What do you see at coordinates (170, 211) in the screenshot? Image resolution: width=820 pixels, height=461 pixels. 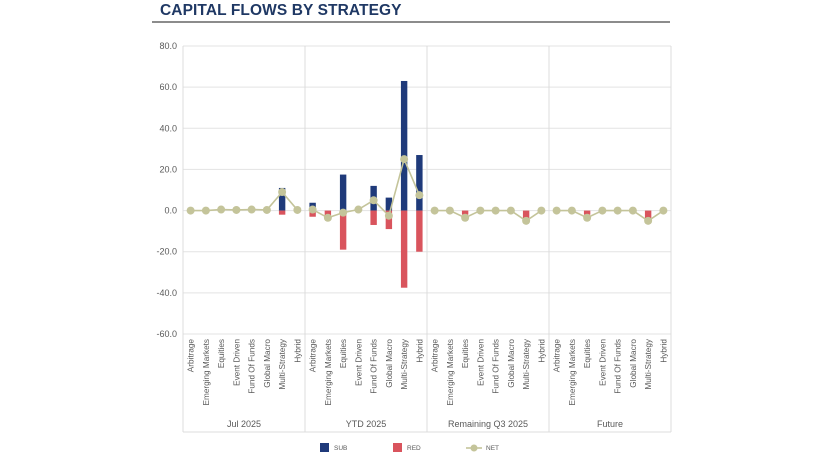 I see `y-tick-label: 0.0` at bounding box center [170, 211].